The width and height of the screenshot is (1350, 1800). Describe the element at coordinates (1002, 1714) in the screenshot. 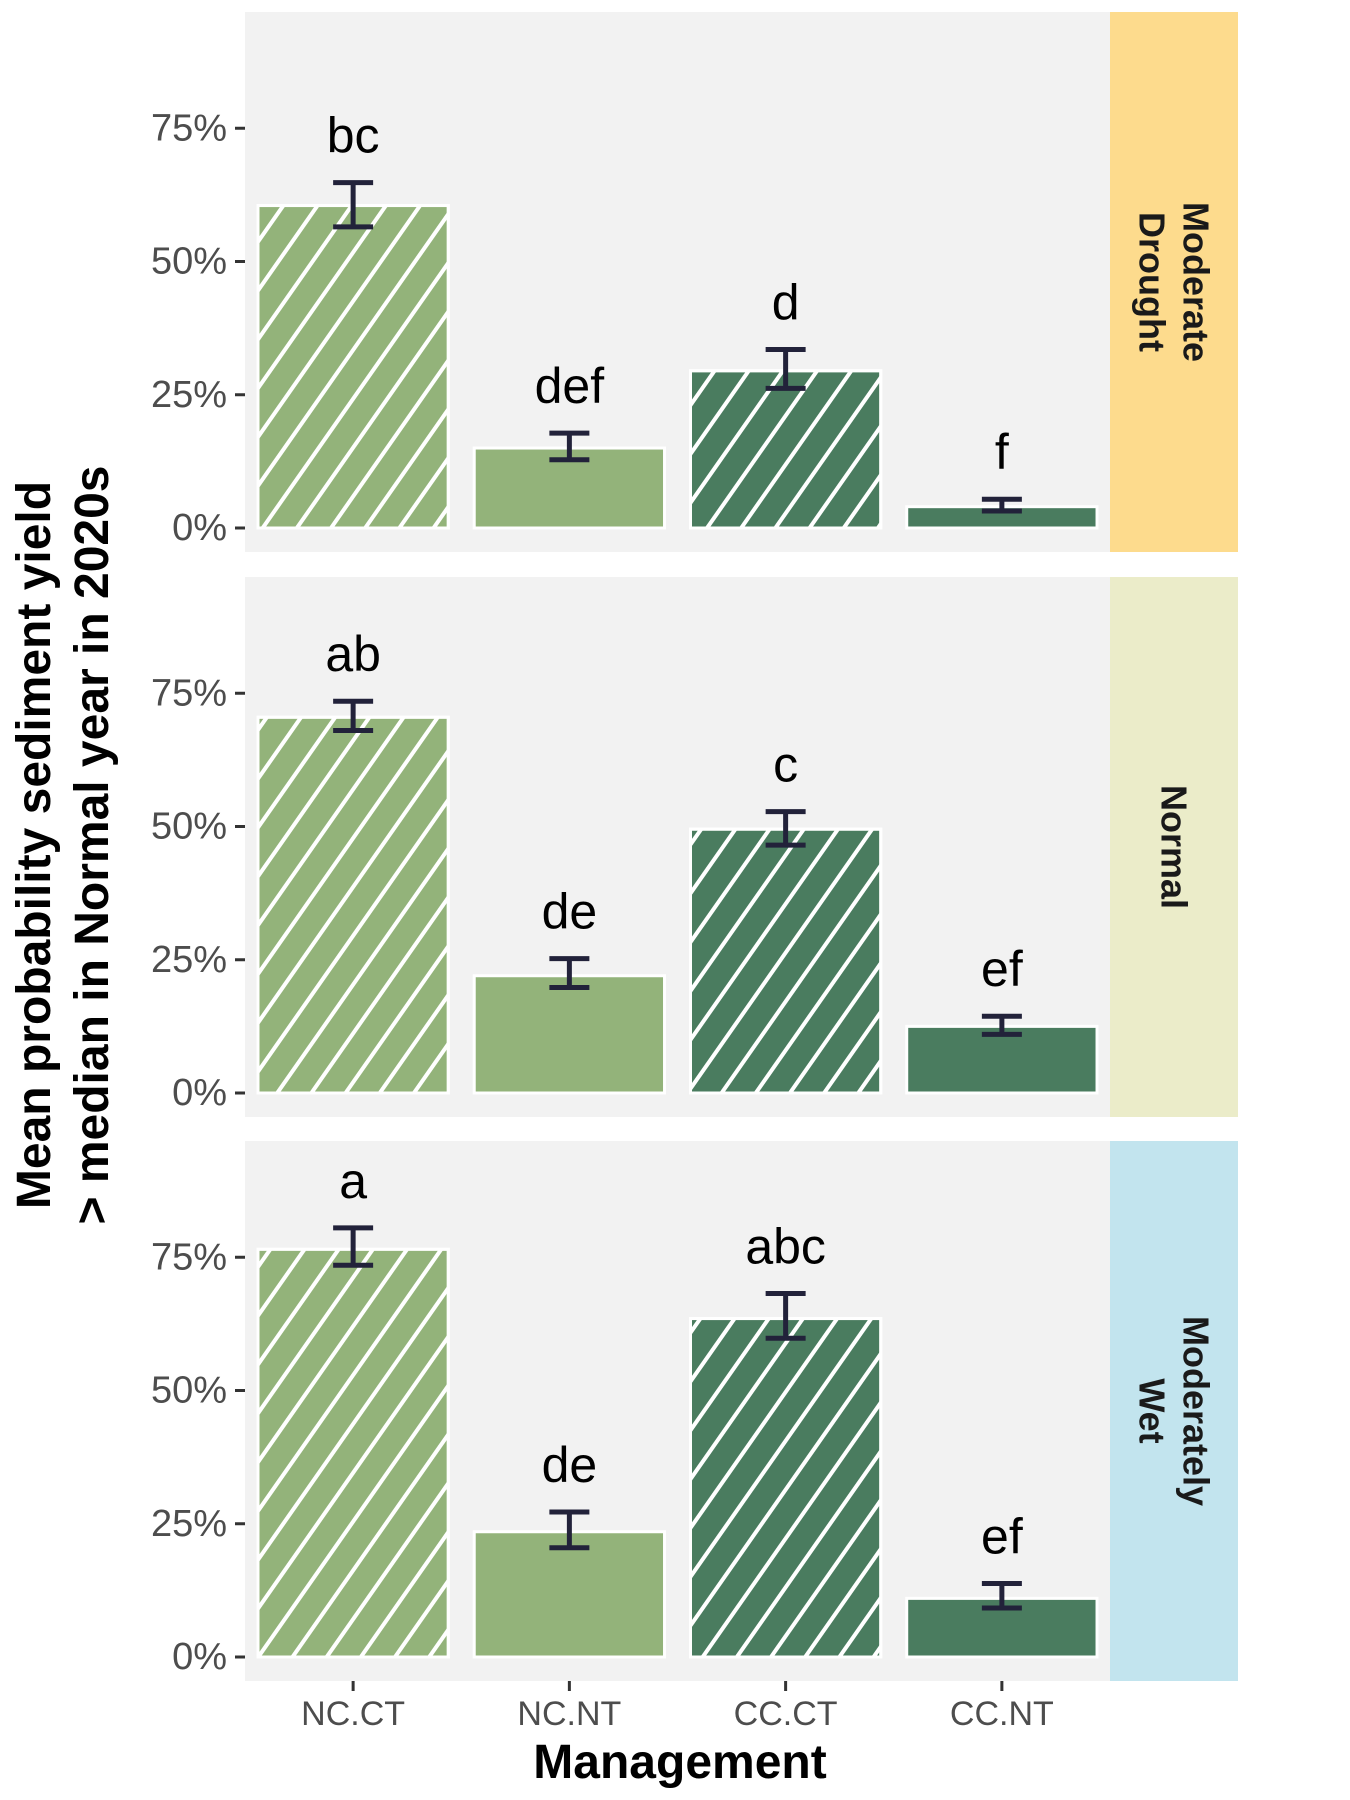

I see `x-tick-label: CC.NT` at that location.